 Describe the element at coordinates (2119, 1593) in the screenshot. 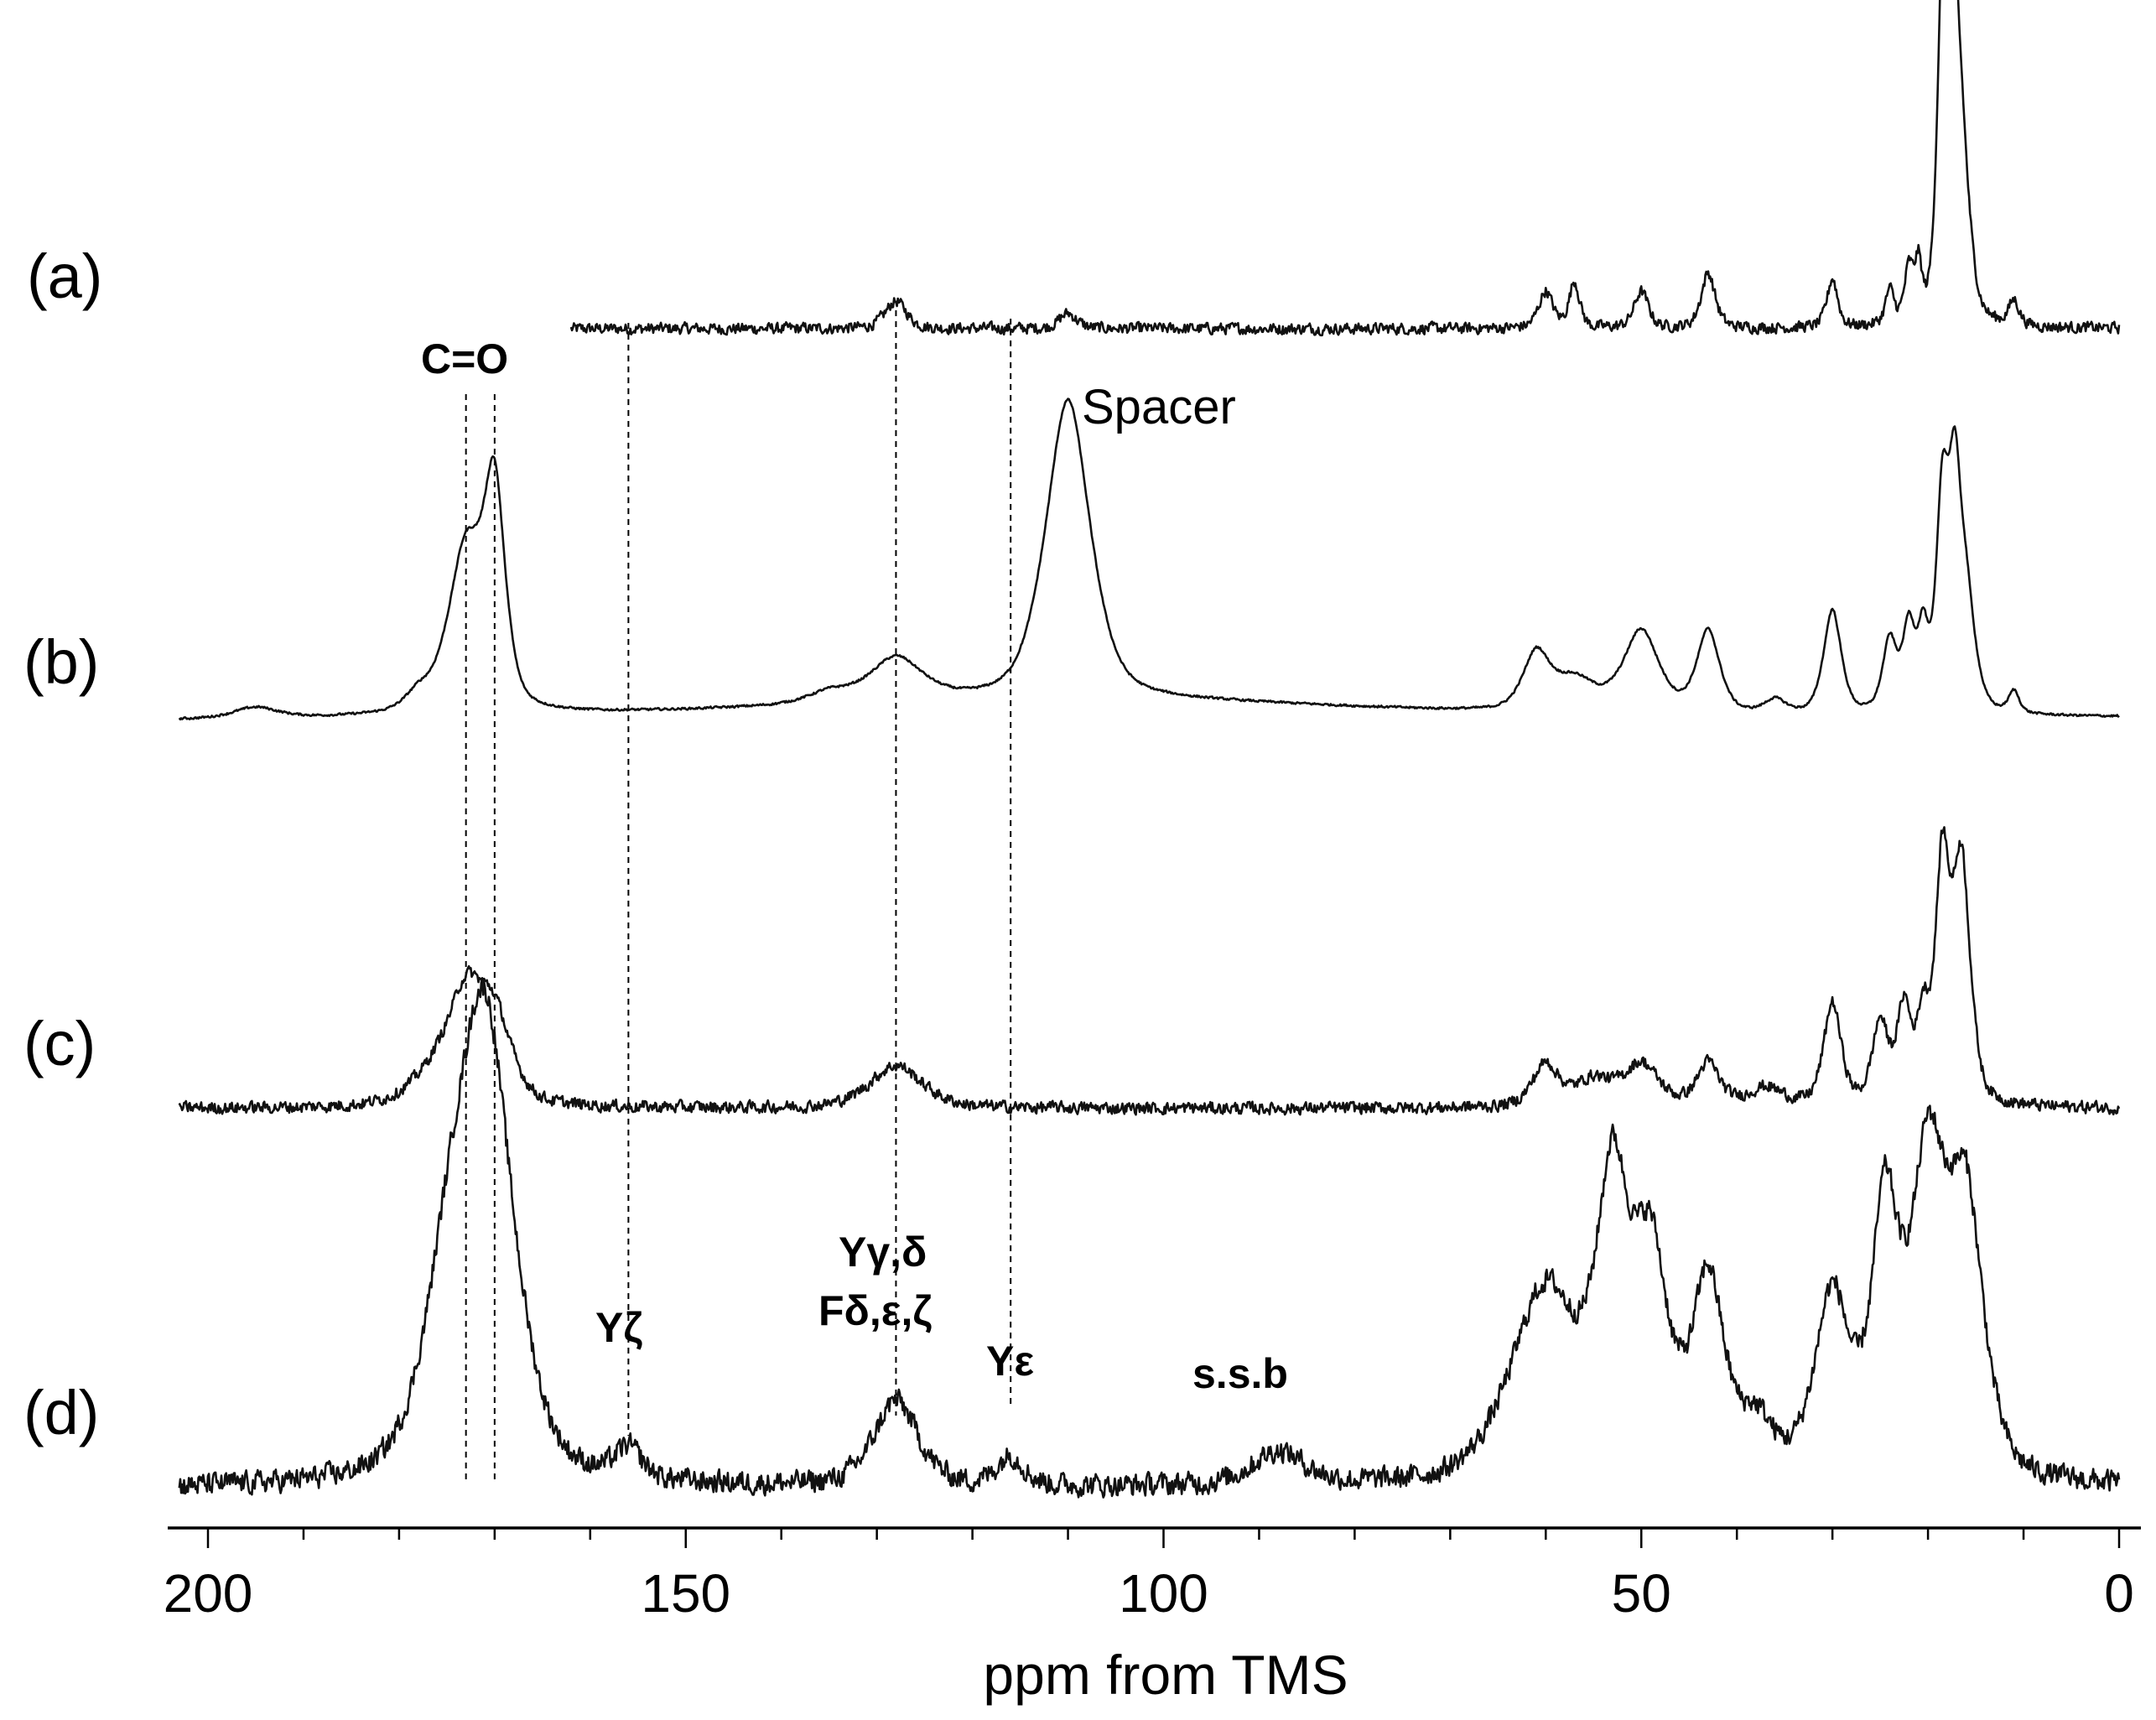

I see `tick-label-0: 0` at that location.